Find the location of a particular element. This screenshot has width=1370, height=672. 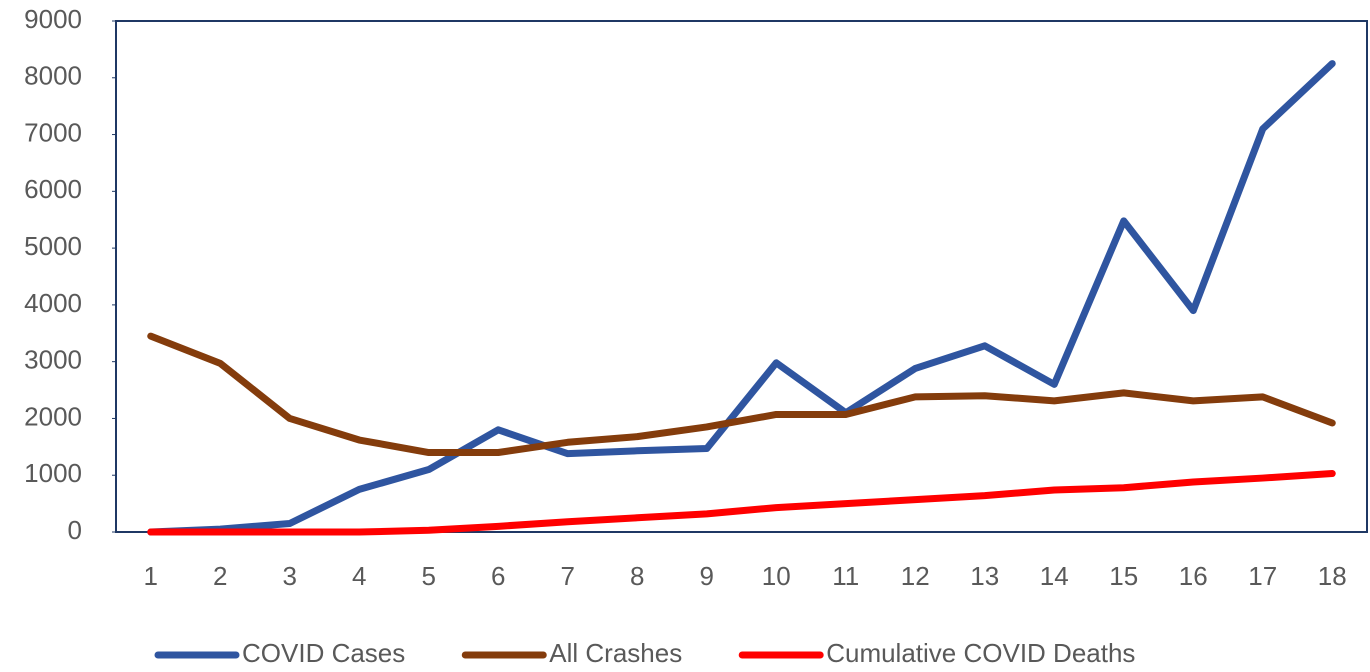

x-tick-label: 17 is located at coordinates (1262, 576).